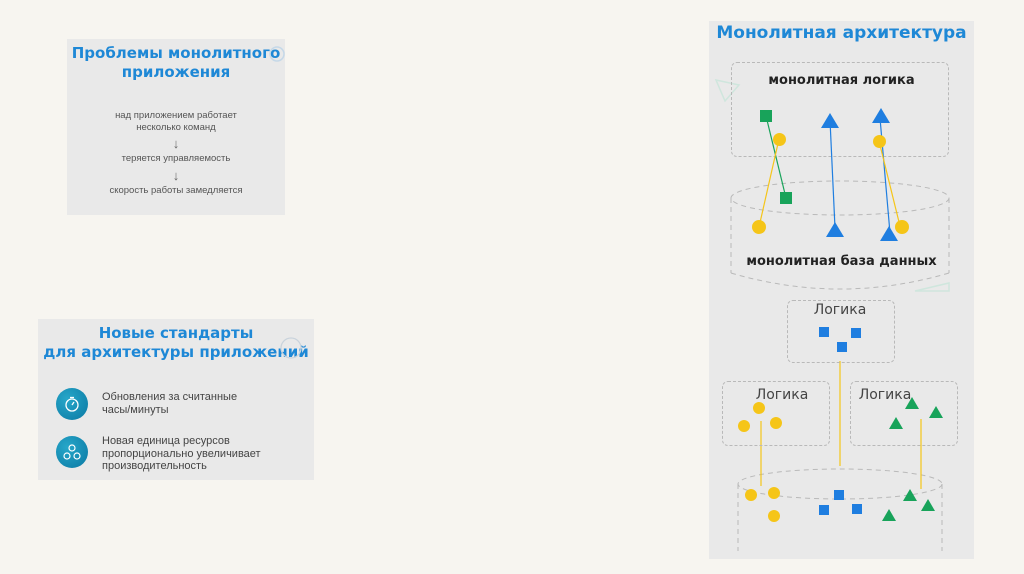  Describe the element at coordinates (72, 452) in the screenshot. I see `team-icon` at that location.